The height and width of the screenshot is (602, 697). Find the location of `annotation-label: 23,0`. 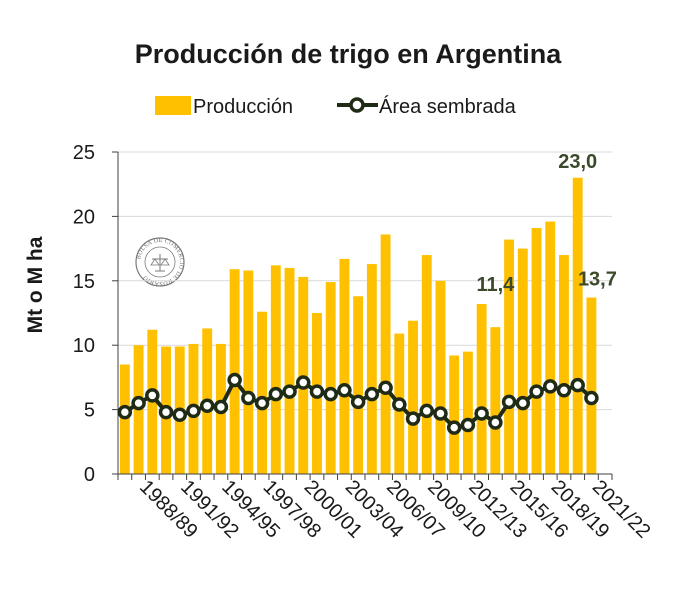

annotation-label: 23,0 is located at coordinates (577, 162).